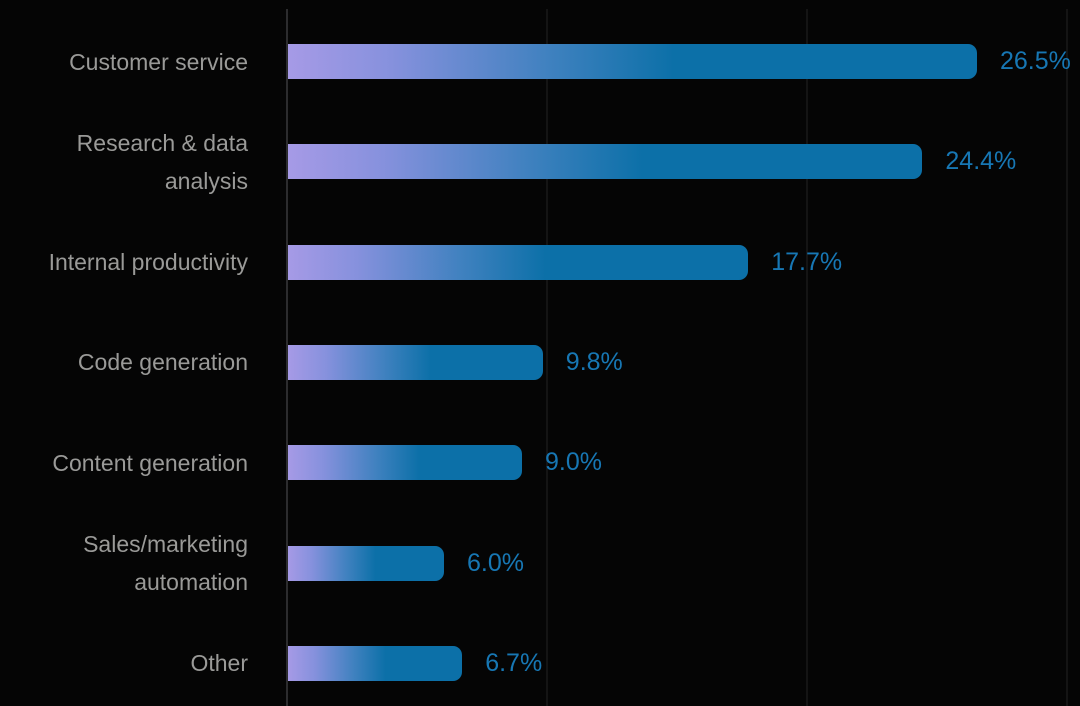 The height and width of the screenshot is (706, 1080). I want to click on category-label: Customer service, so click(124, 62).